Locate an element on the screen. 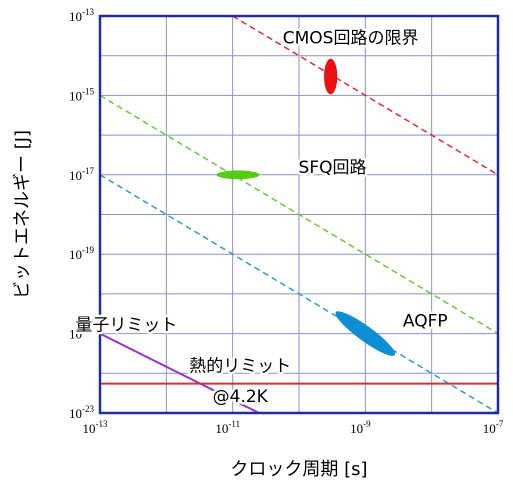 The image size is (513, 483). x-tick-label: 10⁻⁷ is located at coordinates (493, 427).